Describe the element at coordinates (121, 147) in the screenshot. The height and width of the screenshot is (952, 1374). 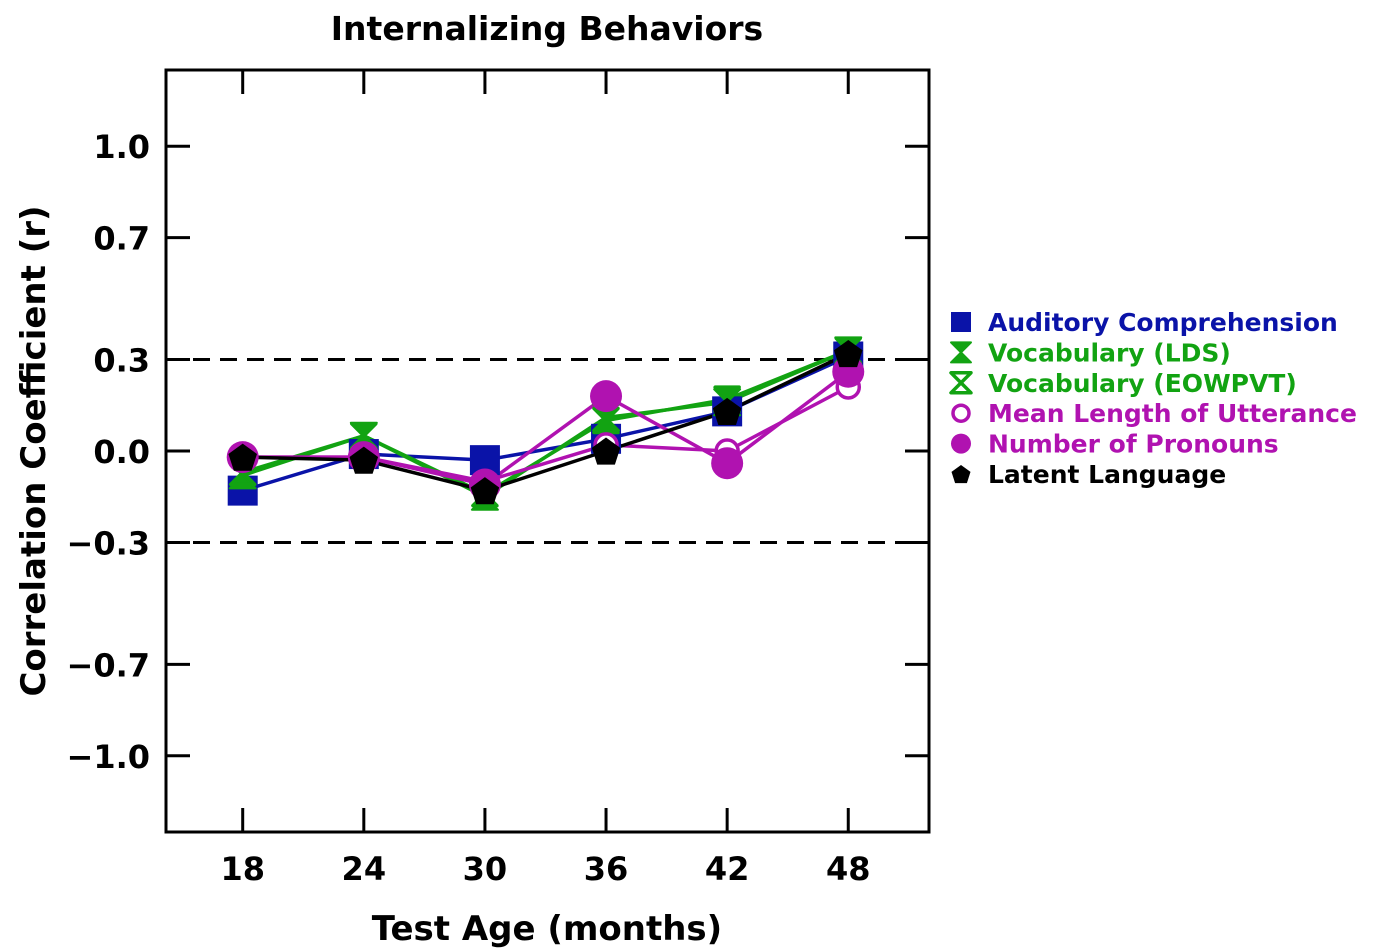
I see `y-tick-label: 1.0` at that location.